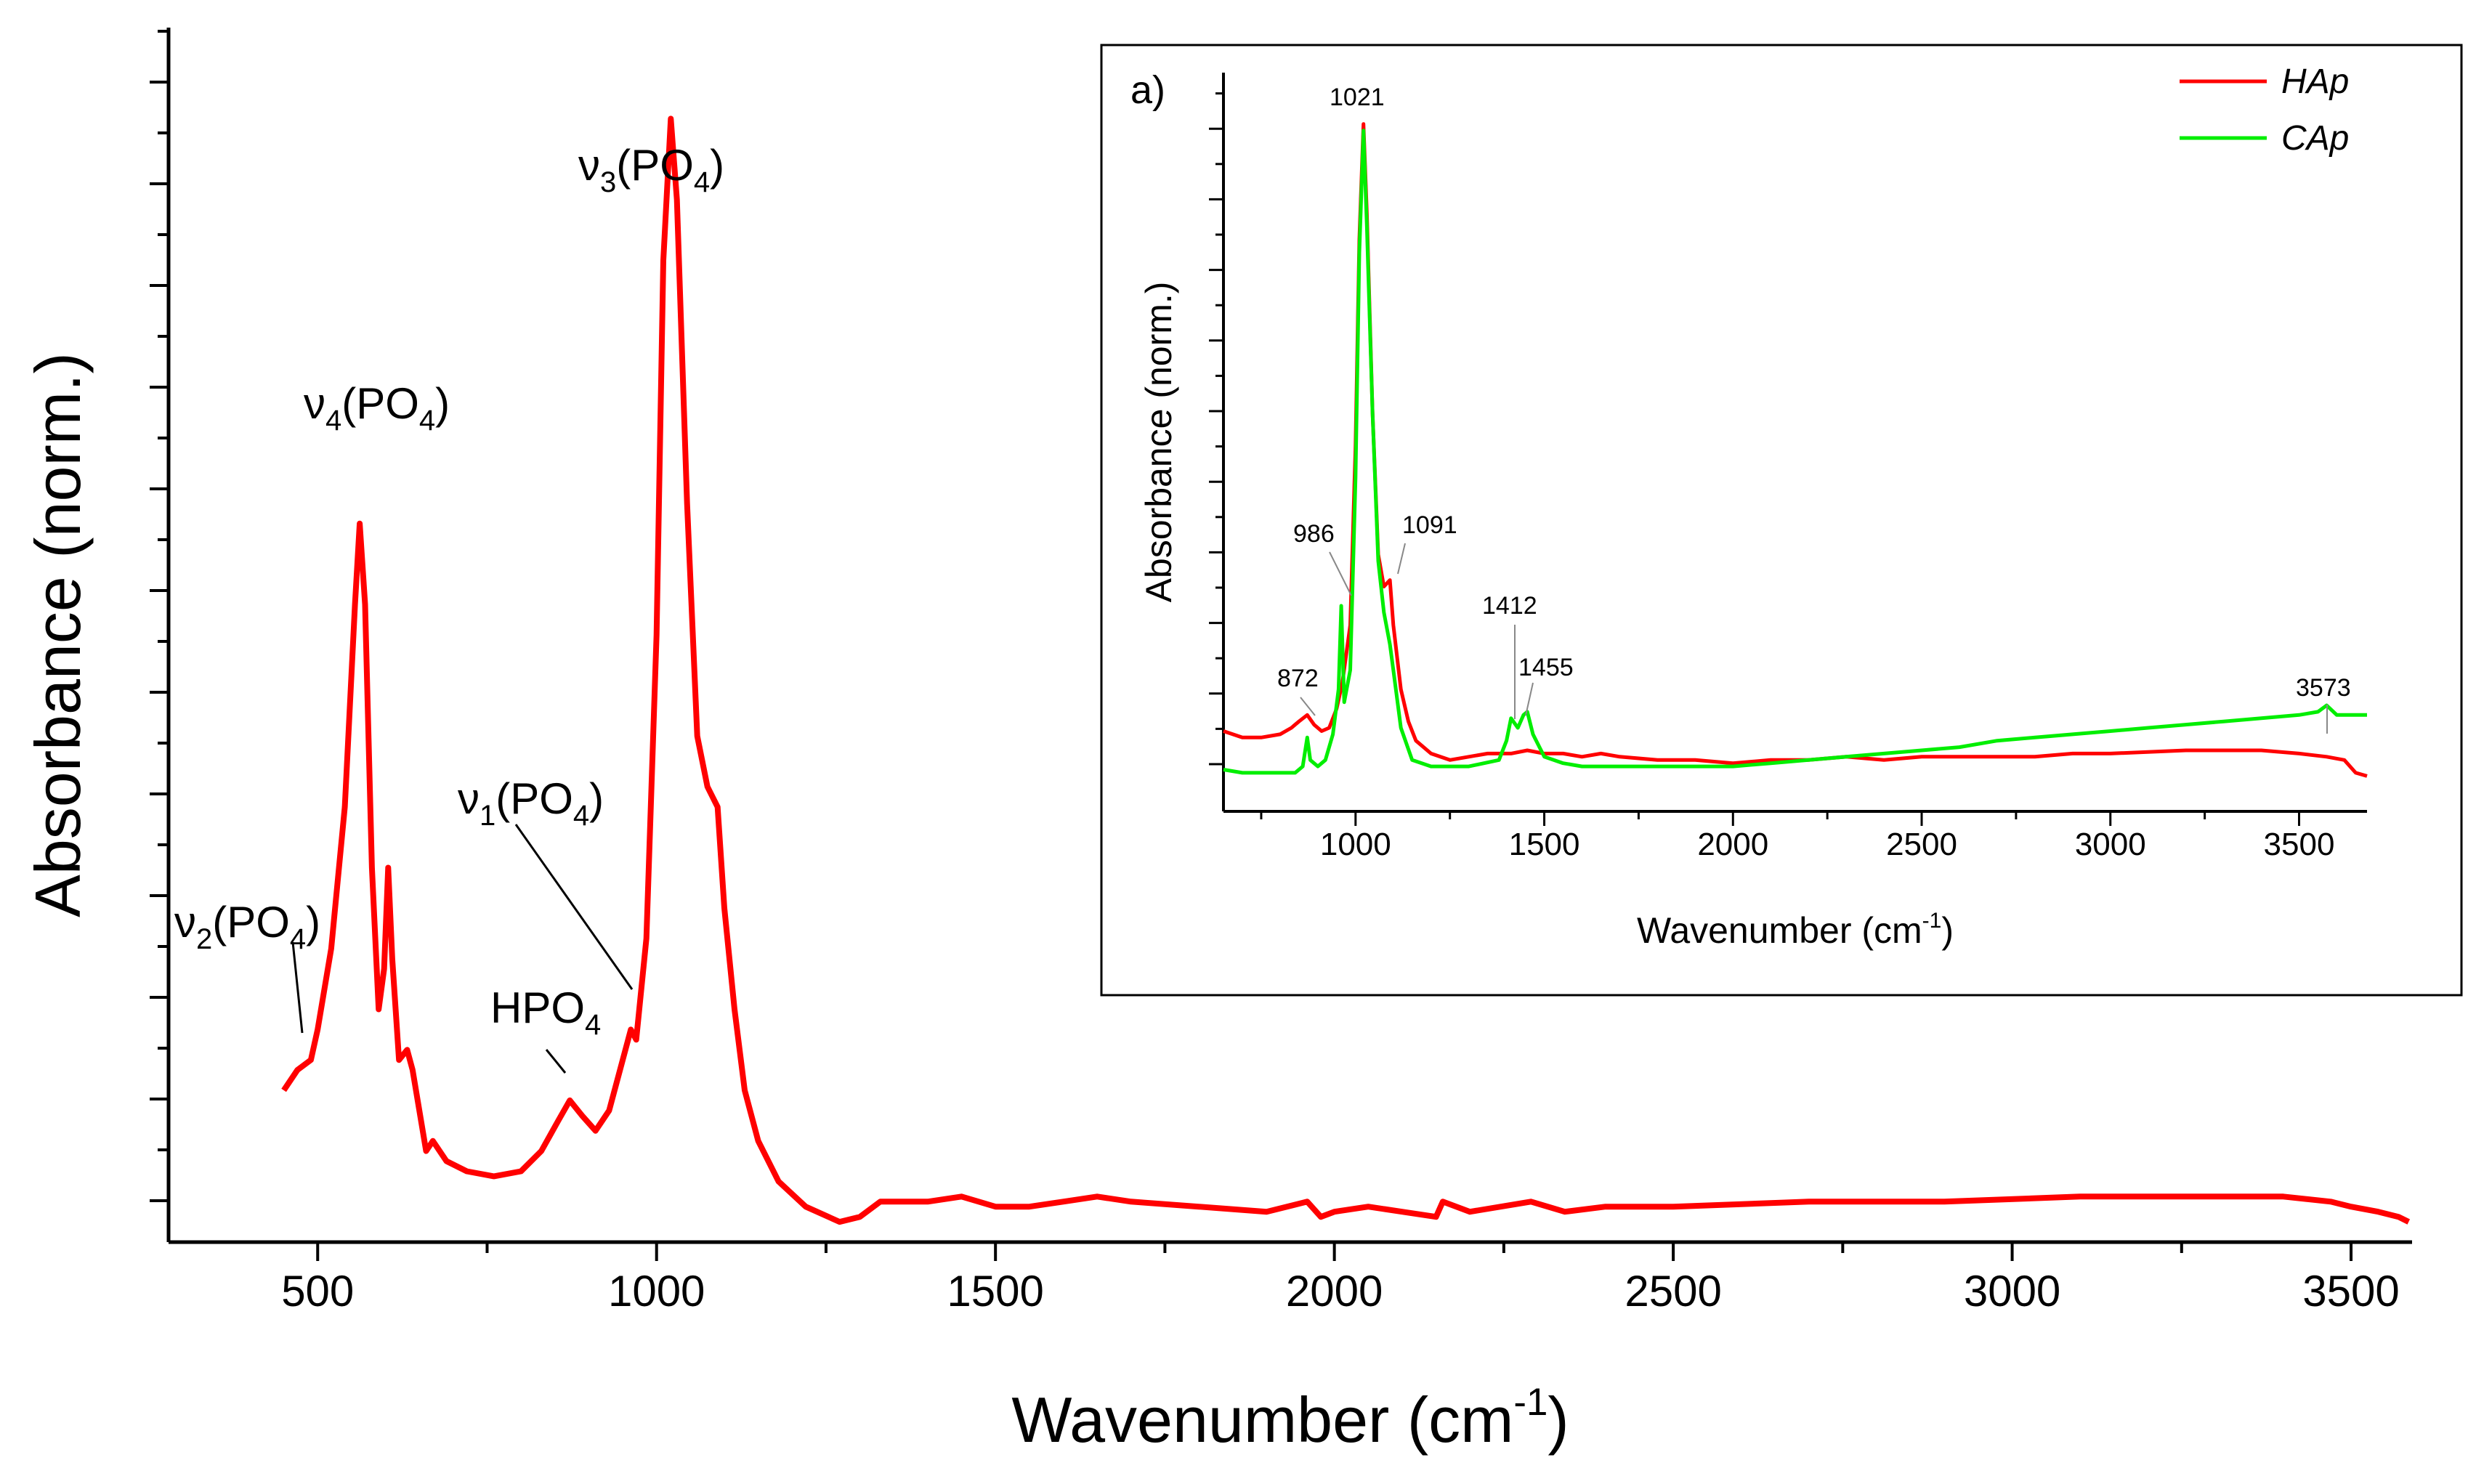  I want to click on peak-annotation: ν2(PO4), so click(247, 927).